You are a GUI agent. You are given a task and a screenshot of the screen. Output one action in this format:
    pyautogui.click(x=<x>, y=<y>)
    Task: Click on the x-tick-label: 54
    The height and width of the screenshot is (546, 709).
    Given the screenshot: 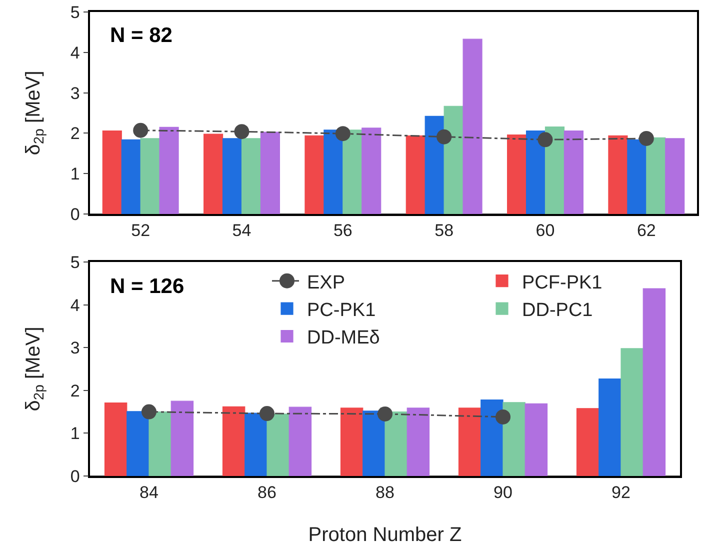 What is the action you would take?
    pyautogui.click(x=242, y=230)
    